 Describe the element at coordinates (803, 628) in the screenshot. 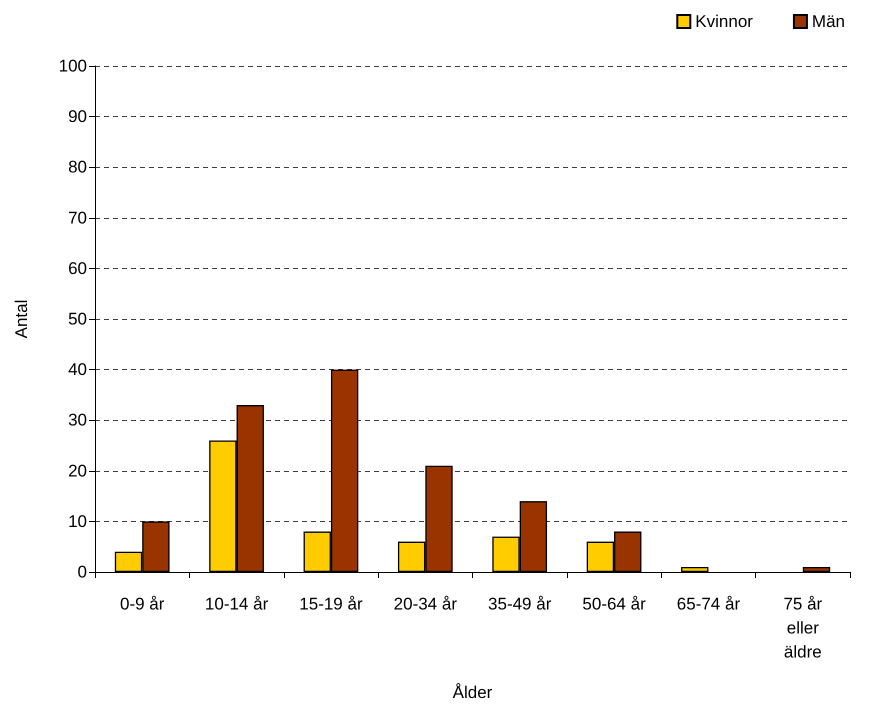

I see `x-tick-label: 75 år eller äldre` at that location.